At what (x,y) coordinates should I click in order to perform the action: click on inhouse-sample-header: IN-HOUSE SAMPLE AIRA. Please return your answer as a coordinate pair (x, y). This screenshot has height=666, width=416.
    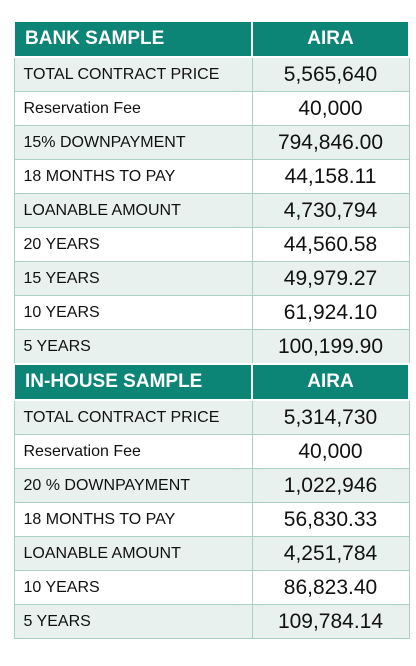
    Looking at the image, I should click on (211, 382).